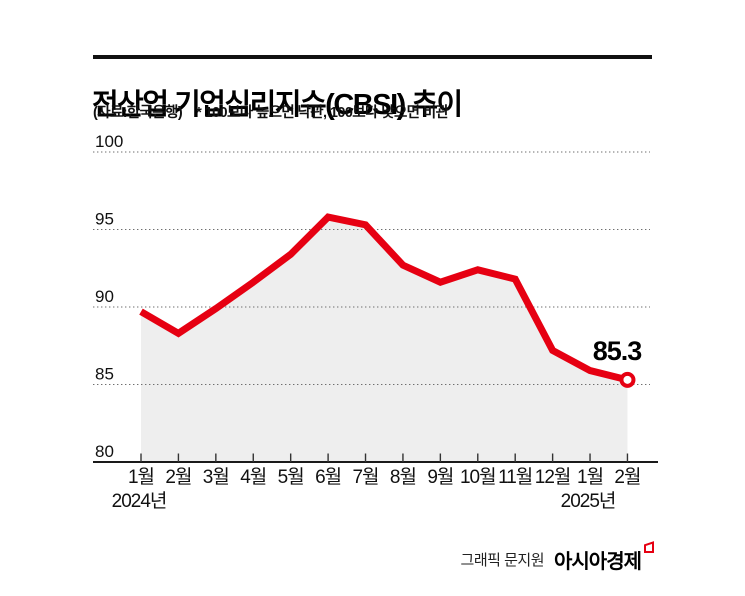  What do you see at coordinates (649, 546) in the screenshot?
I see `asiae-logo-icon` at bounding box center [649, 546].